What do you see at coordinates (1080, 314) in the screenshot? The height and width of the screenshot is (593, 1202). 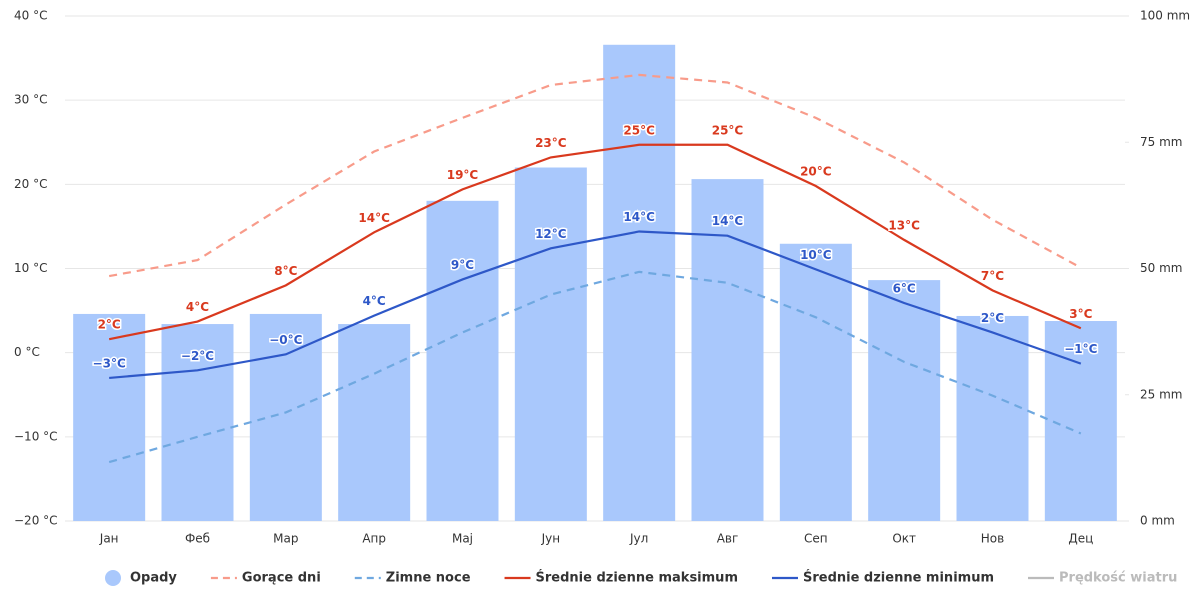 I see `data-label: 3°C` at bounding box center [1080, 314].